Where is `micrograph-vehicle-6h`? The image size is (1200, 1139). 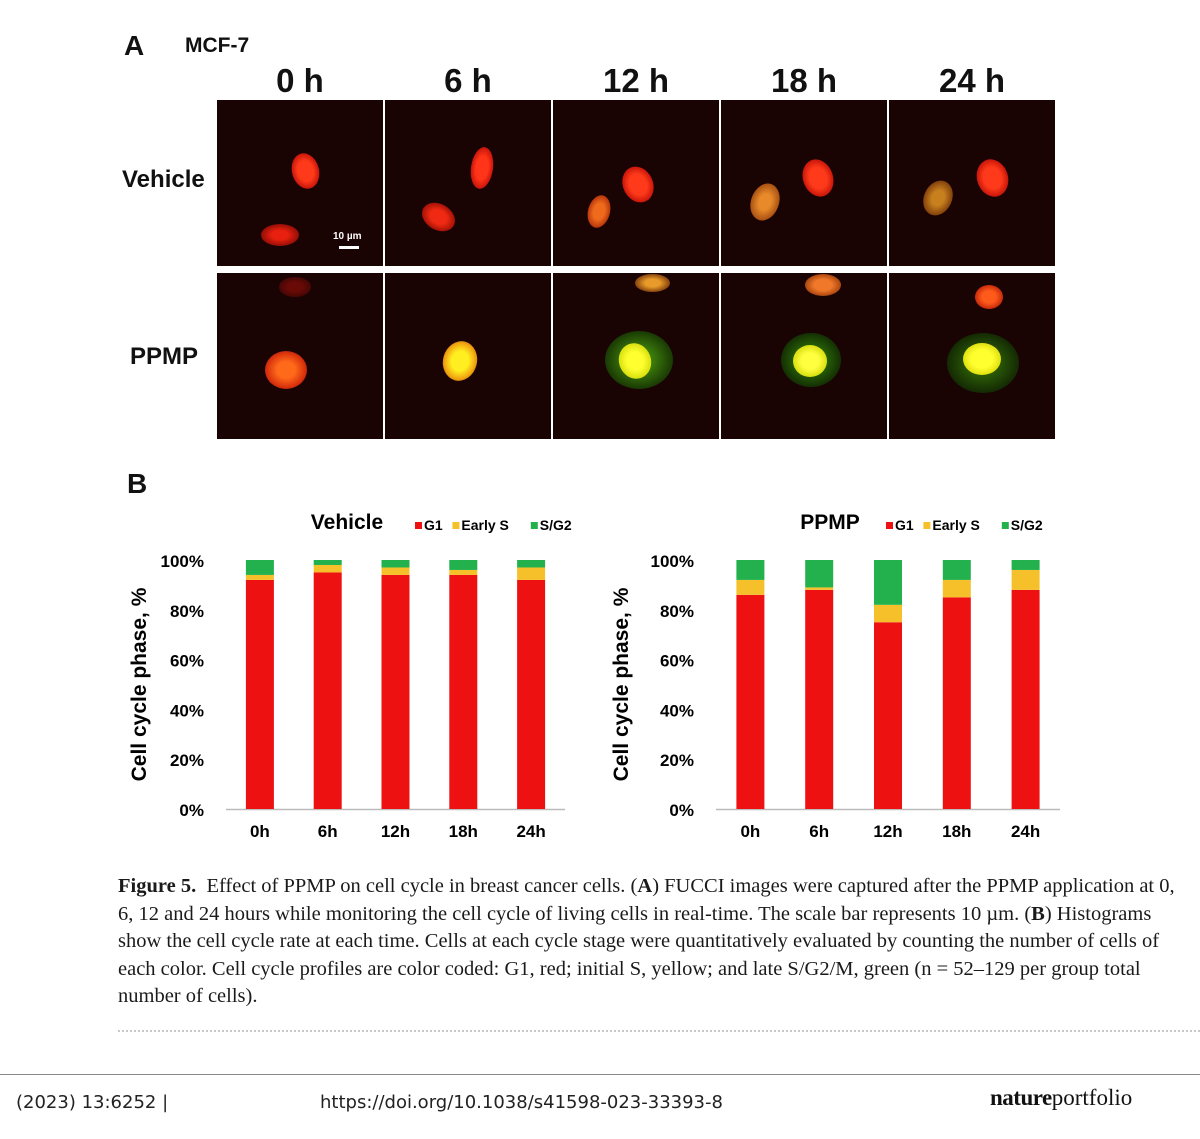
micrograph-vehicle-6h is located at coordinates (468, 183).